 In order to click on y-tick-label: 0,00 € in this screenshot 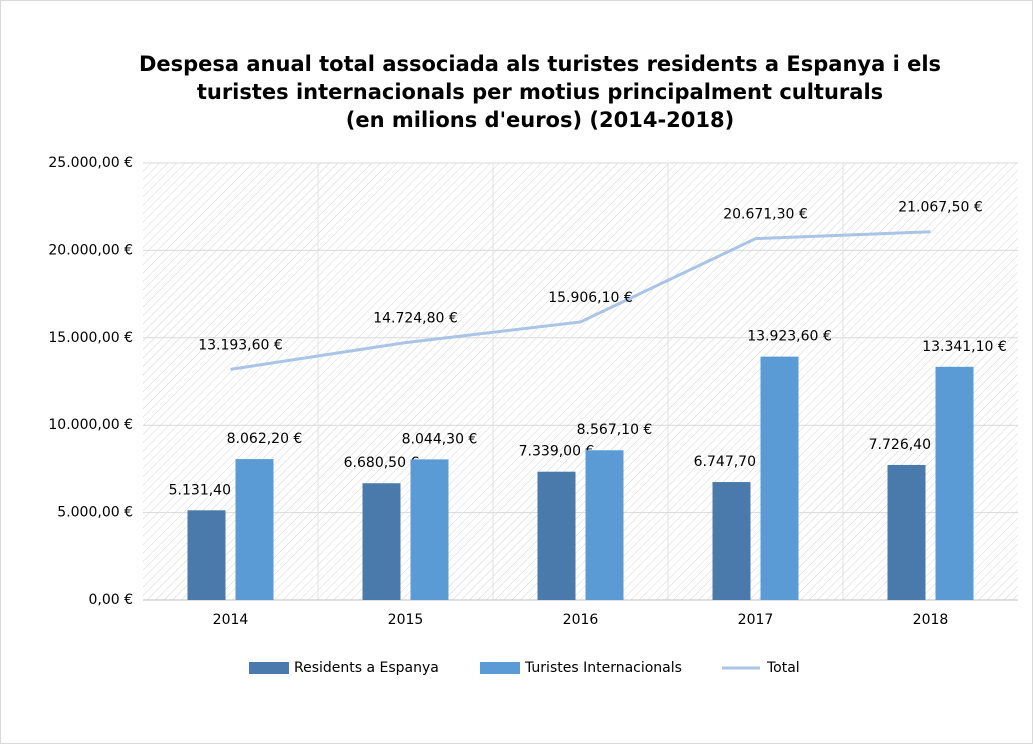, I will do `click(110, 600)`.